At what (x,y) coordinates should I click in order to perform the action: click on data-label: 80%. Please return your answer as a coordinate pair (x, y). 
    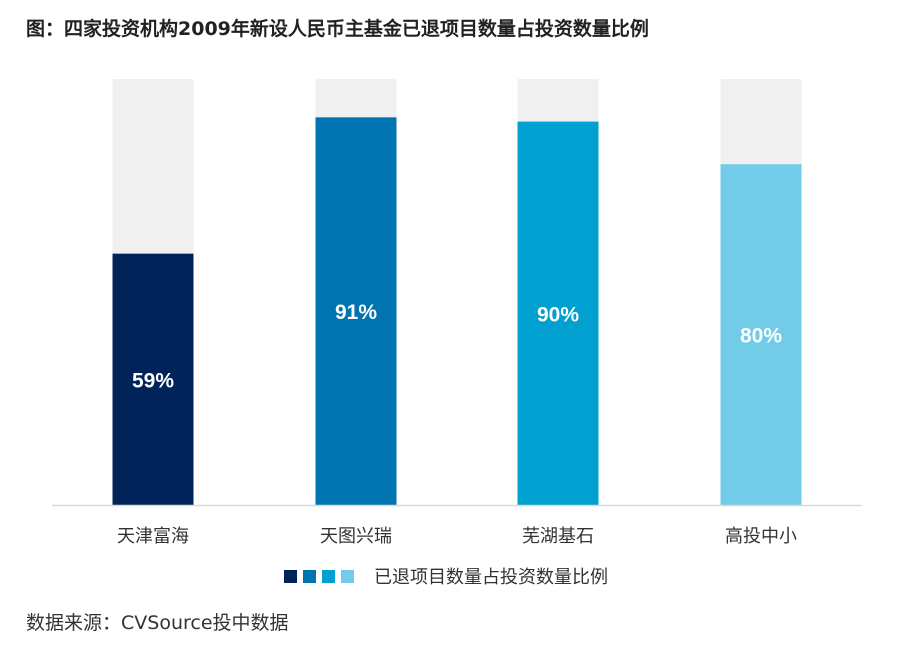
    Looking at the image, I should click on (761, 336).